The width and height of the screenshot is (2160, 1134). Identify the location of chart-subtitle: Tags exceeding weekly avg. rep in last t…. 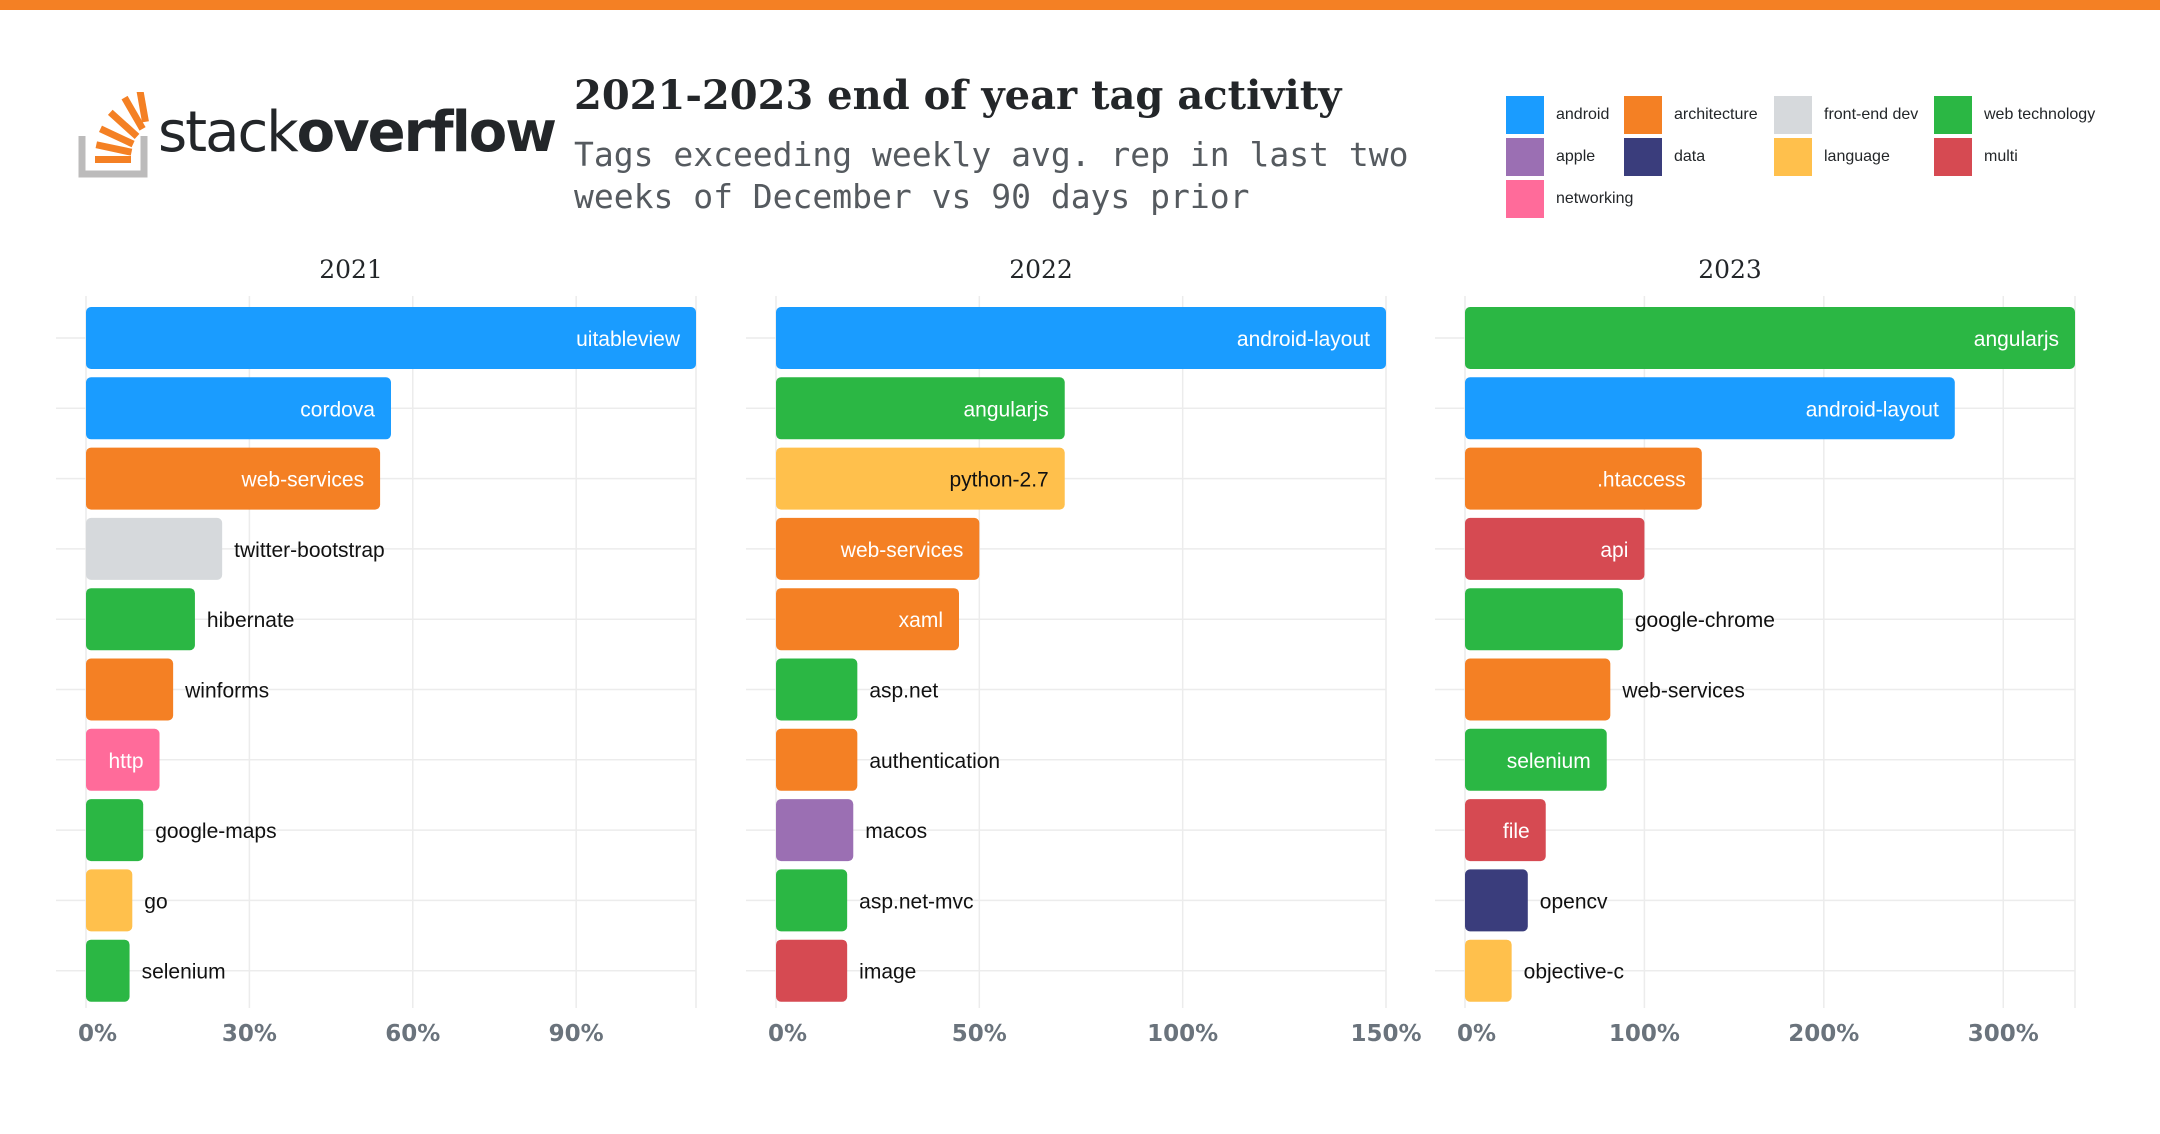
(991, 175).